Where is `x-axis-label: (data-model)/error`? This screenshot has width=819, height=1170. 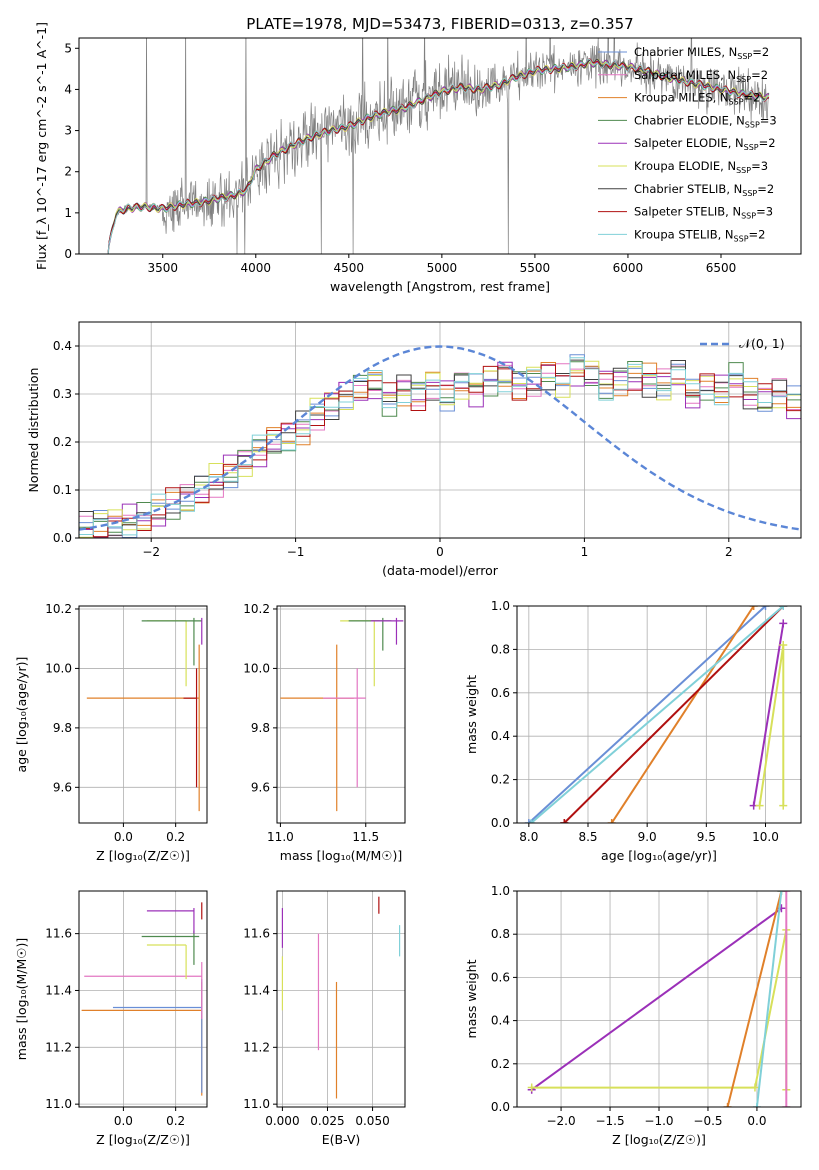 x-axis-label: (data-model)/error is located at coordinates (440, 570).